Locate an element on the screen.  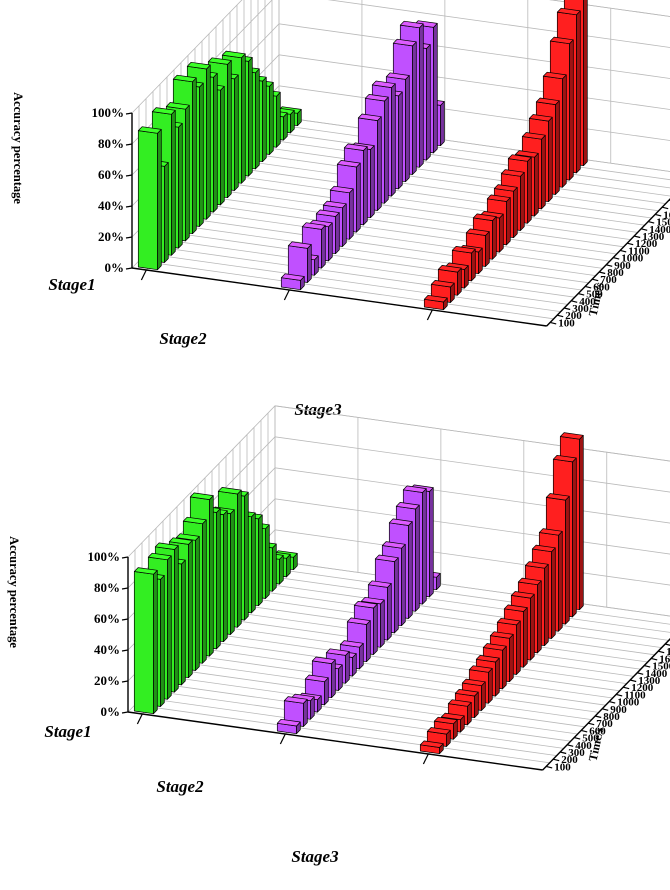
time-tick-label: 1200 is located at coordinates (646, 244).